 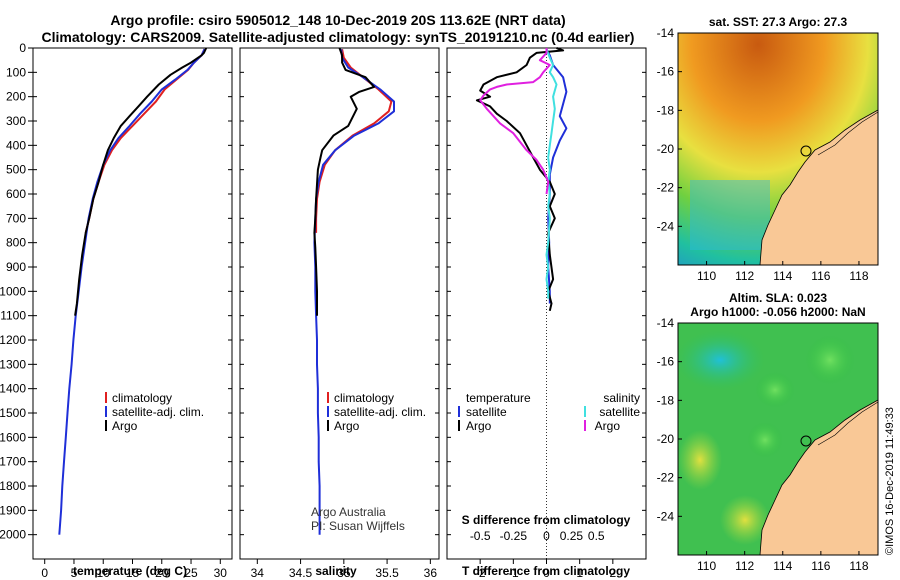 I want to click on series-line-s-argo, so click(x=515, y=121).